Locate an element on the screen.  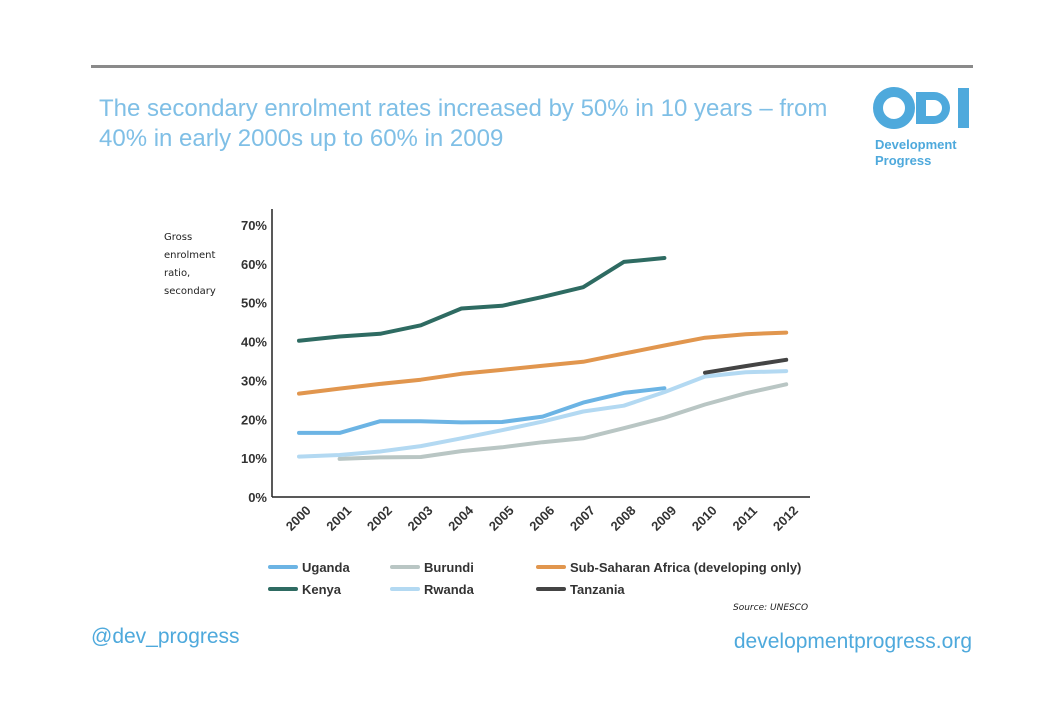
logo-text-line1: Development is located at coordinates (916, 144).